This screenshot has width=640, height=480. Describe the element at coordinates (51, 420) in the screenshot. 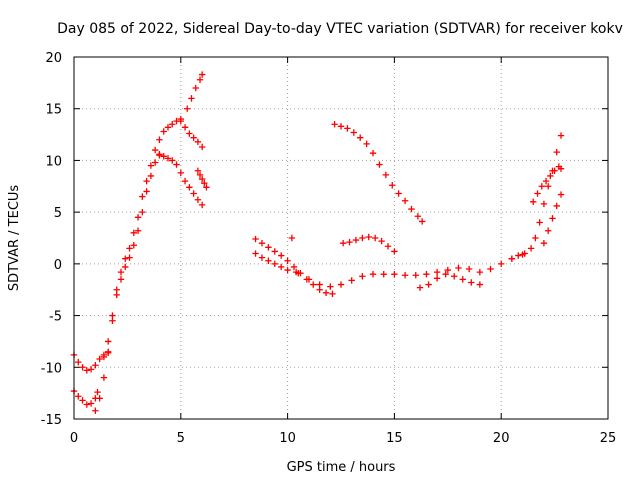

I see `y-tick-label: -15` at that location.